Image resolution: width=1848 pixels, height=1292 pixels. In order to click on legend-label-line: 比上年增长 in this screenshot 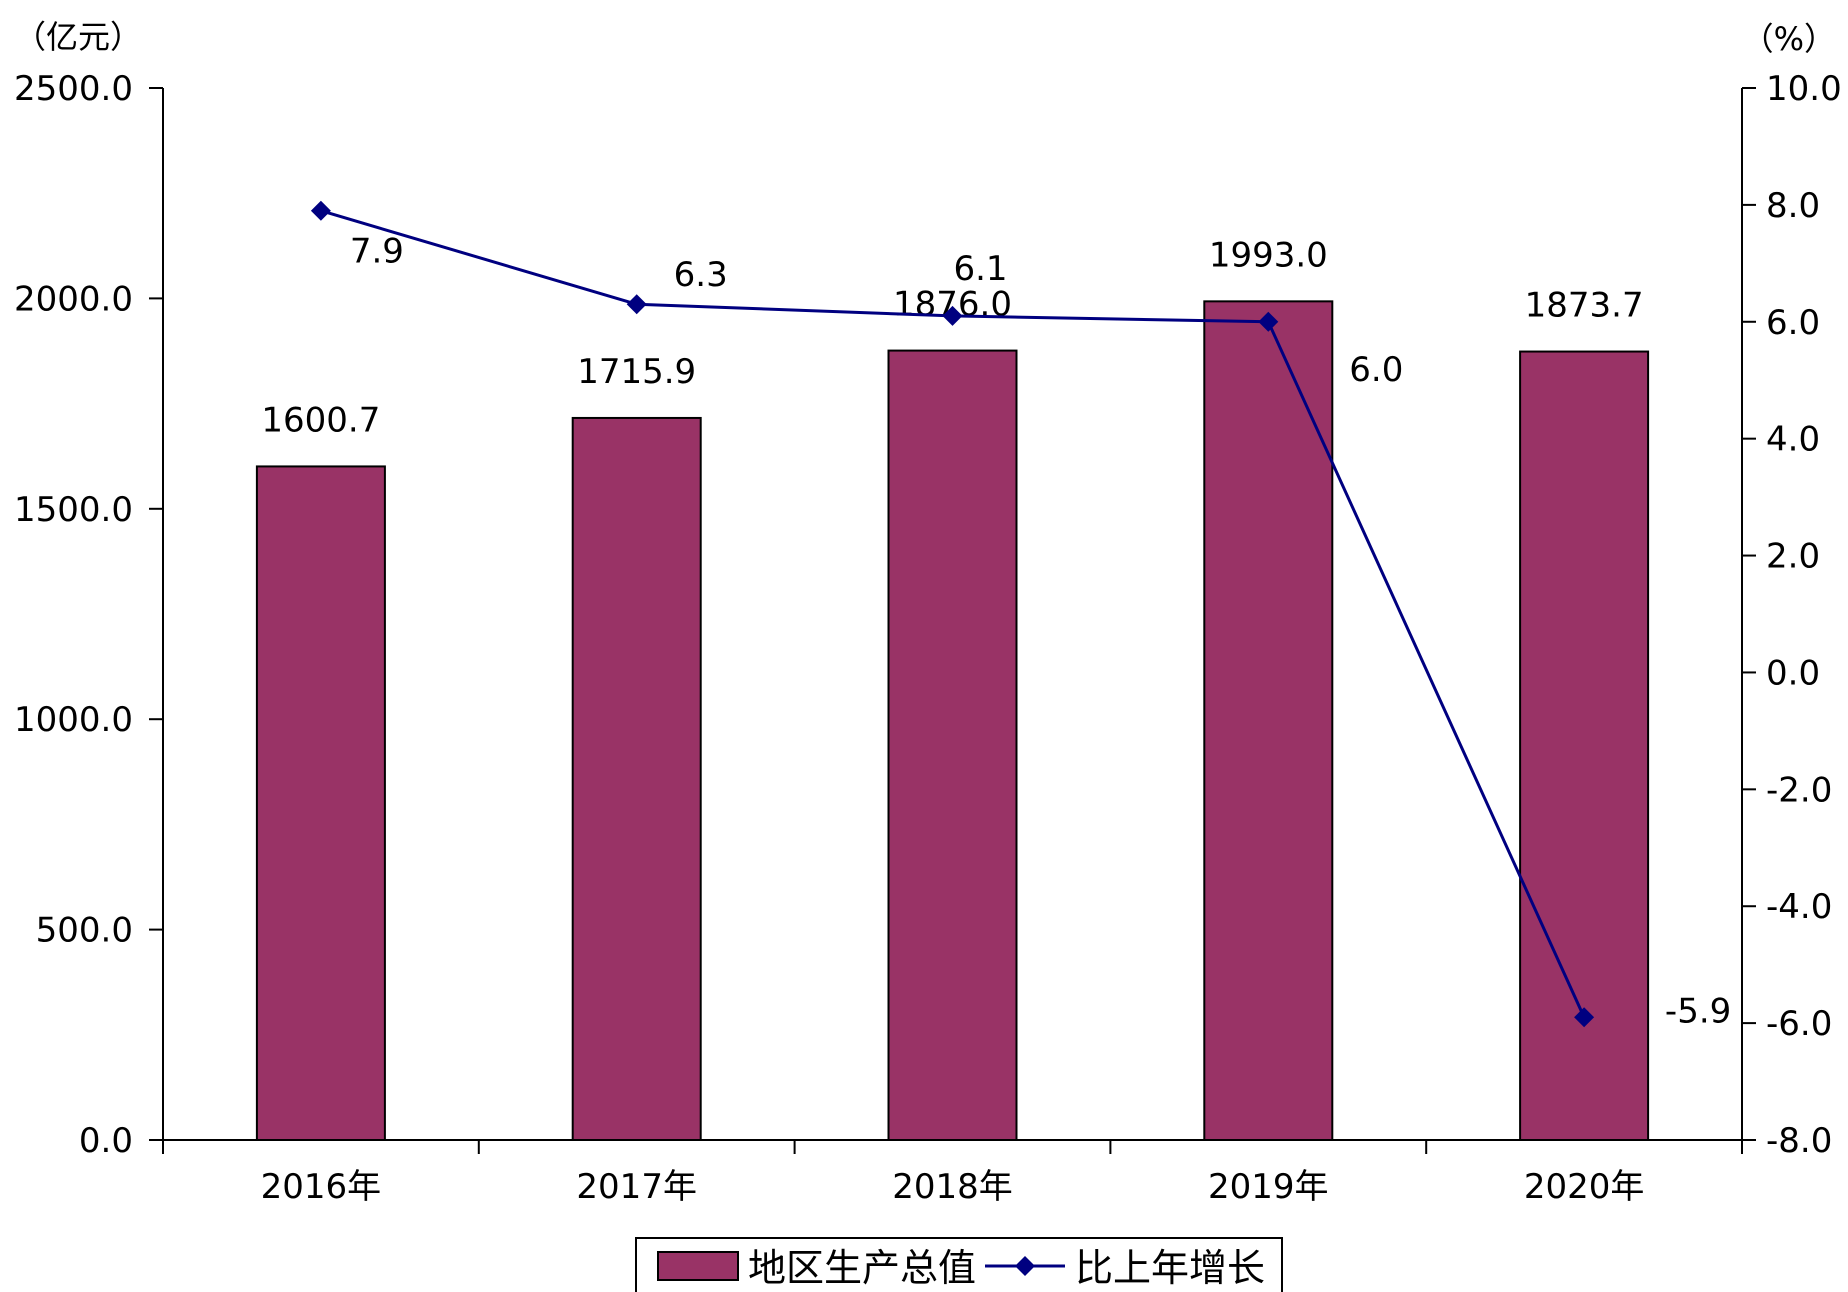, I will do `click(1170, 1268)`.